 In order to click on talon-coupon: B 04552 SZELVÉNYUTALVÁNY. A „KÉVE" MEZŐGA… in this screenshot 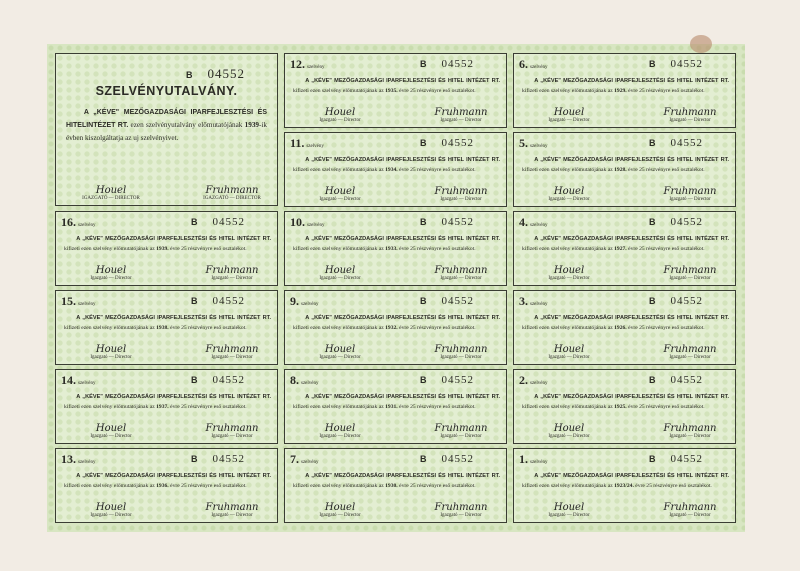, I will do `click(166, 129)`.